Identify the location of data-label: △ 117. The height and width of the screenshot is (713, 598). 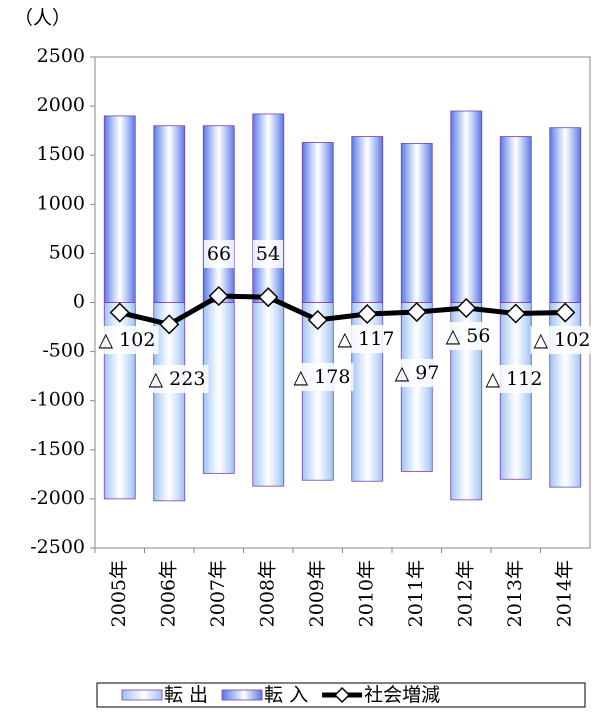
(366, 339).